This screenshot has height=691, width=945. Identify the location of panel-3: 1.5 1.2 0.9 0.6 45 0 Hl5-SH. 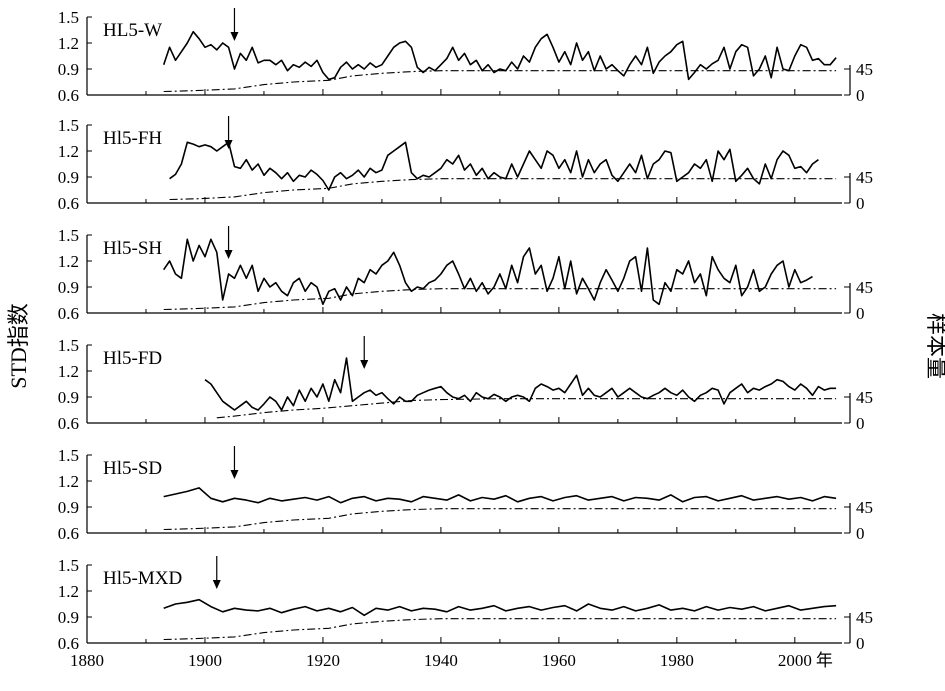
(465, 274).